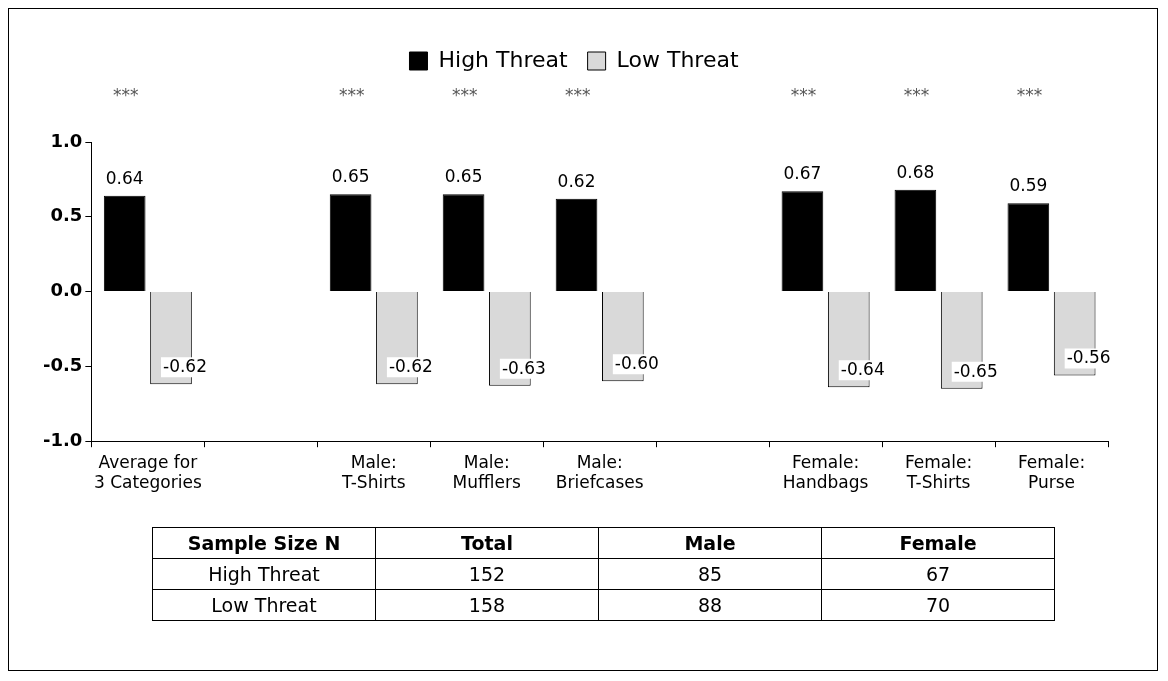  Describe the element at coordinates (636, 363) in the screenshot. I see `data-label: -0.60` at that location.